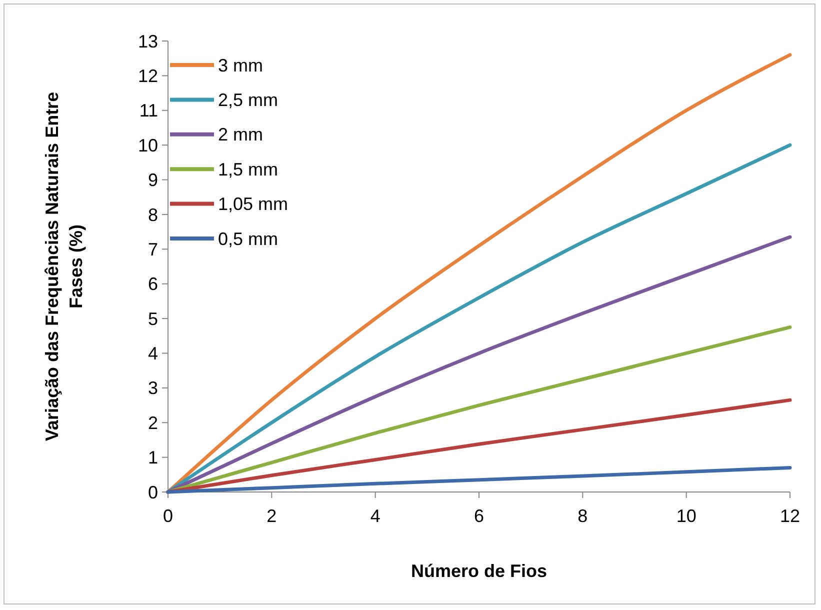 The width and height of the screenshot is (821, 610). What do you see at coordinates (148, 41) in the screenshot?
I see `y-tick-label: 13` at bounding box center [148, 41].